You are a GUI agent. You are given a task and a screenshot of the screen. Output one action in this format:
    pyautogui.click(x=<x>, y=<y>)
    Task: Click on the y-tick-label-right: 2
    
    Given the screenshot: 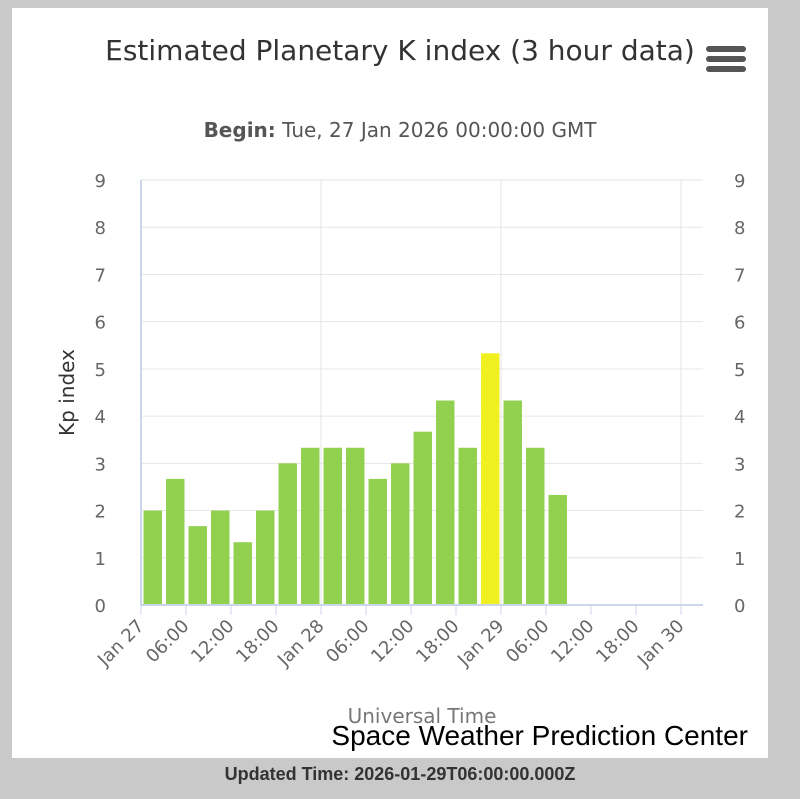 What is the action you would take?
    pyautogui.click(x=739, y=512)
    